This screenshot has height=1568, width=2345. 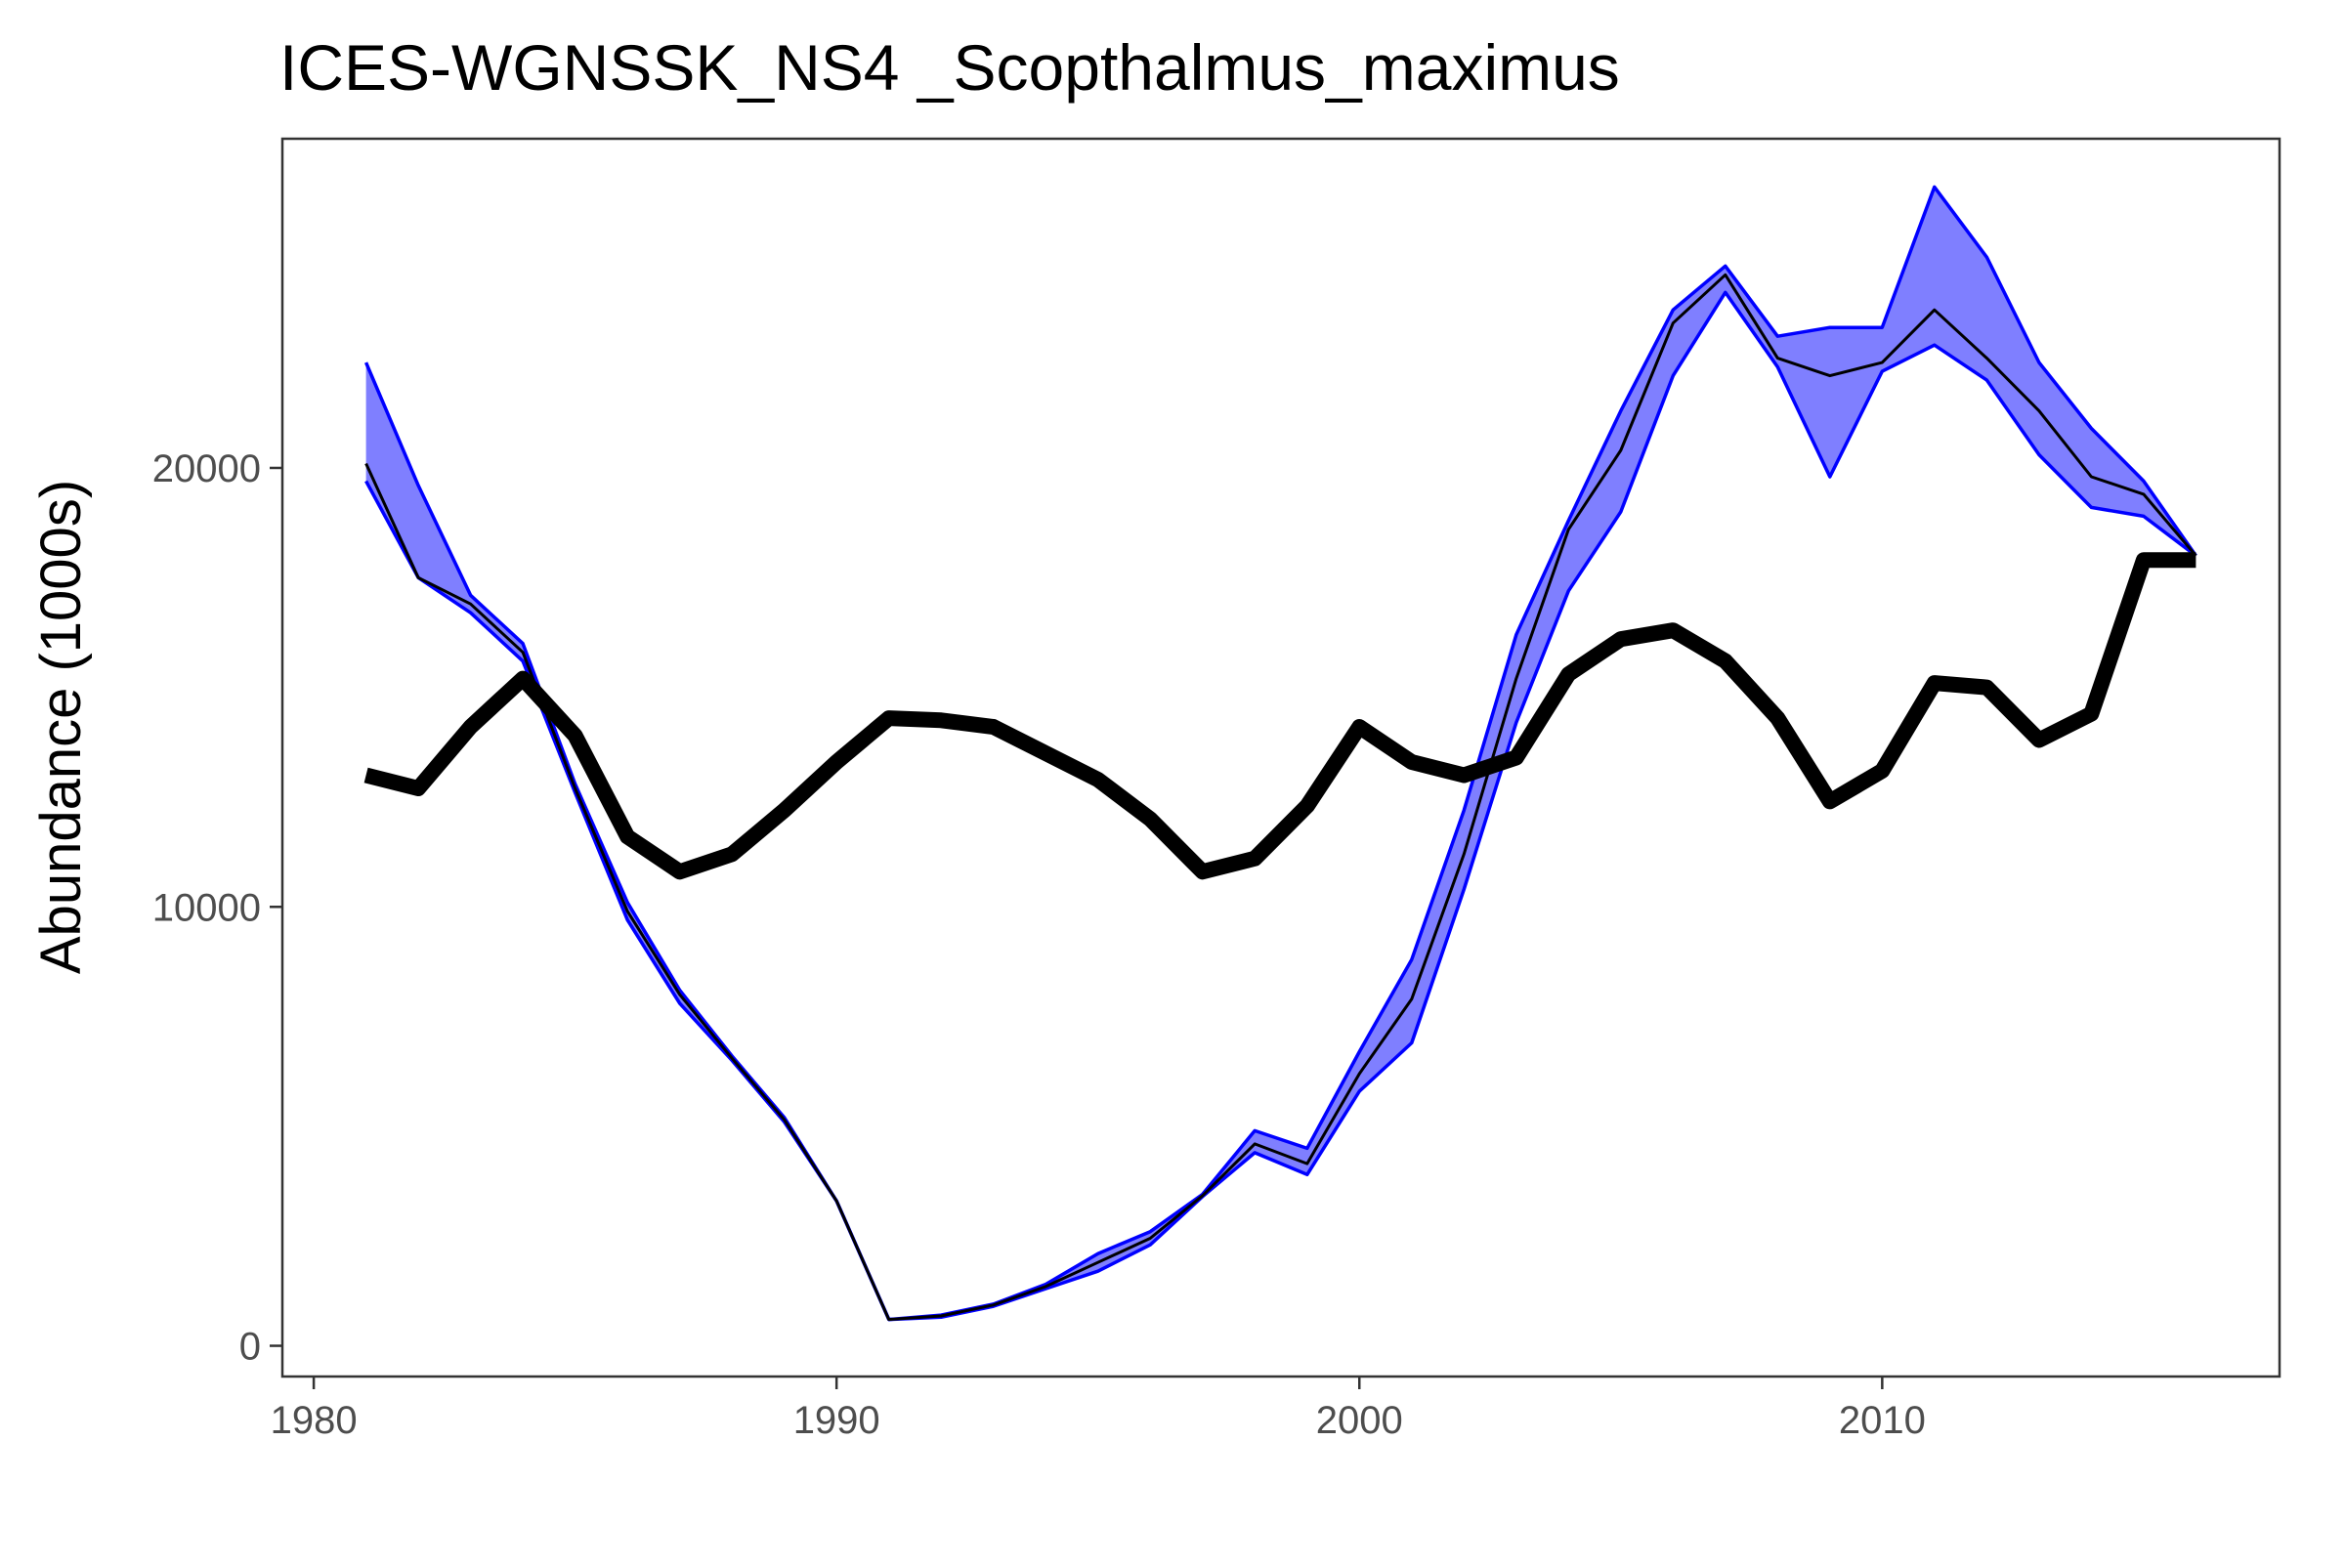 I want to click on y-tick-label: 0, so click(x=250, y=1347).